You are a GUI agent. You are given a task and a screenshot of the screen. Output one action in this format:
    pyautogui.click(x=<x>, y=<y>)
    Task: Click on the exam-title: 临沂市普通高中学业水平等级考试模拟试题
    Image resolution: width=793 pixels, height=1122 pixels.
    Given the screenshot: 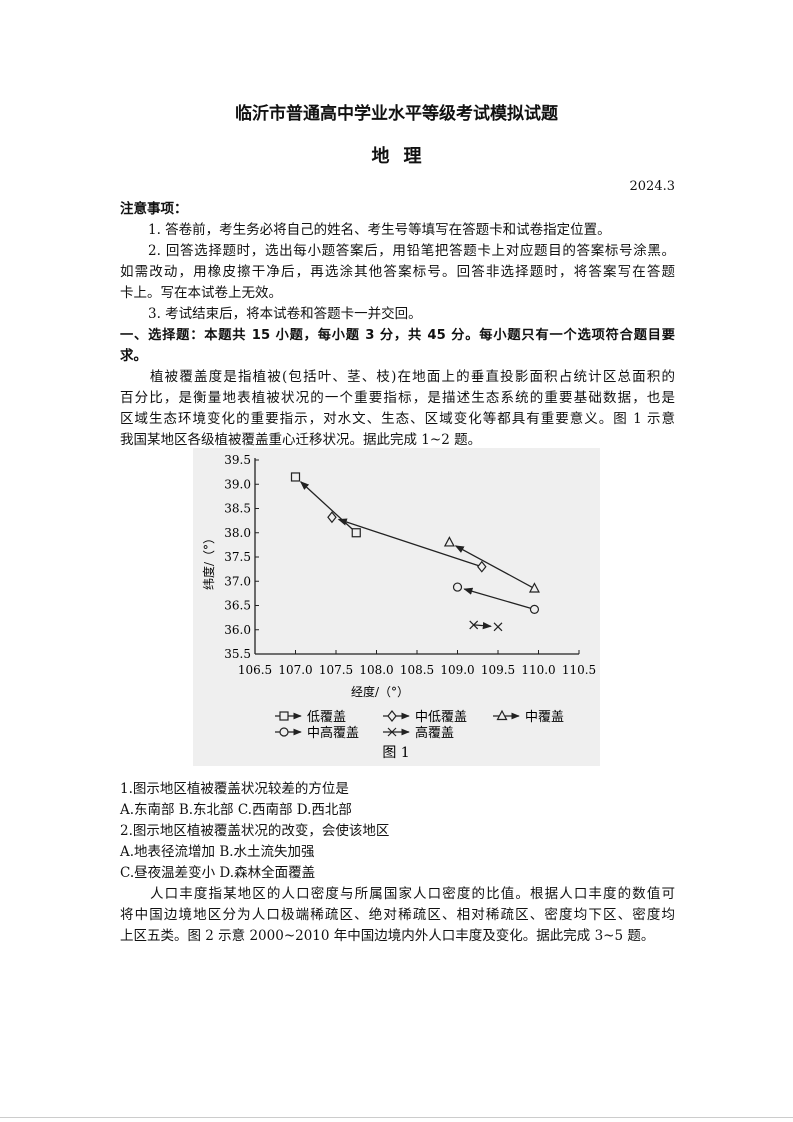 What is the action you would take?
    pyautogui.click(x=396, y=114)
    